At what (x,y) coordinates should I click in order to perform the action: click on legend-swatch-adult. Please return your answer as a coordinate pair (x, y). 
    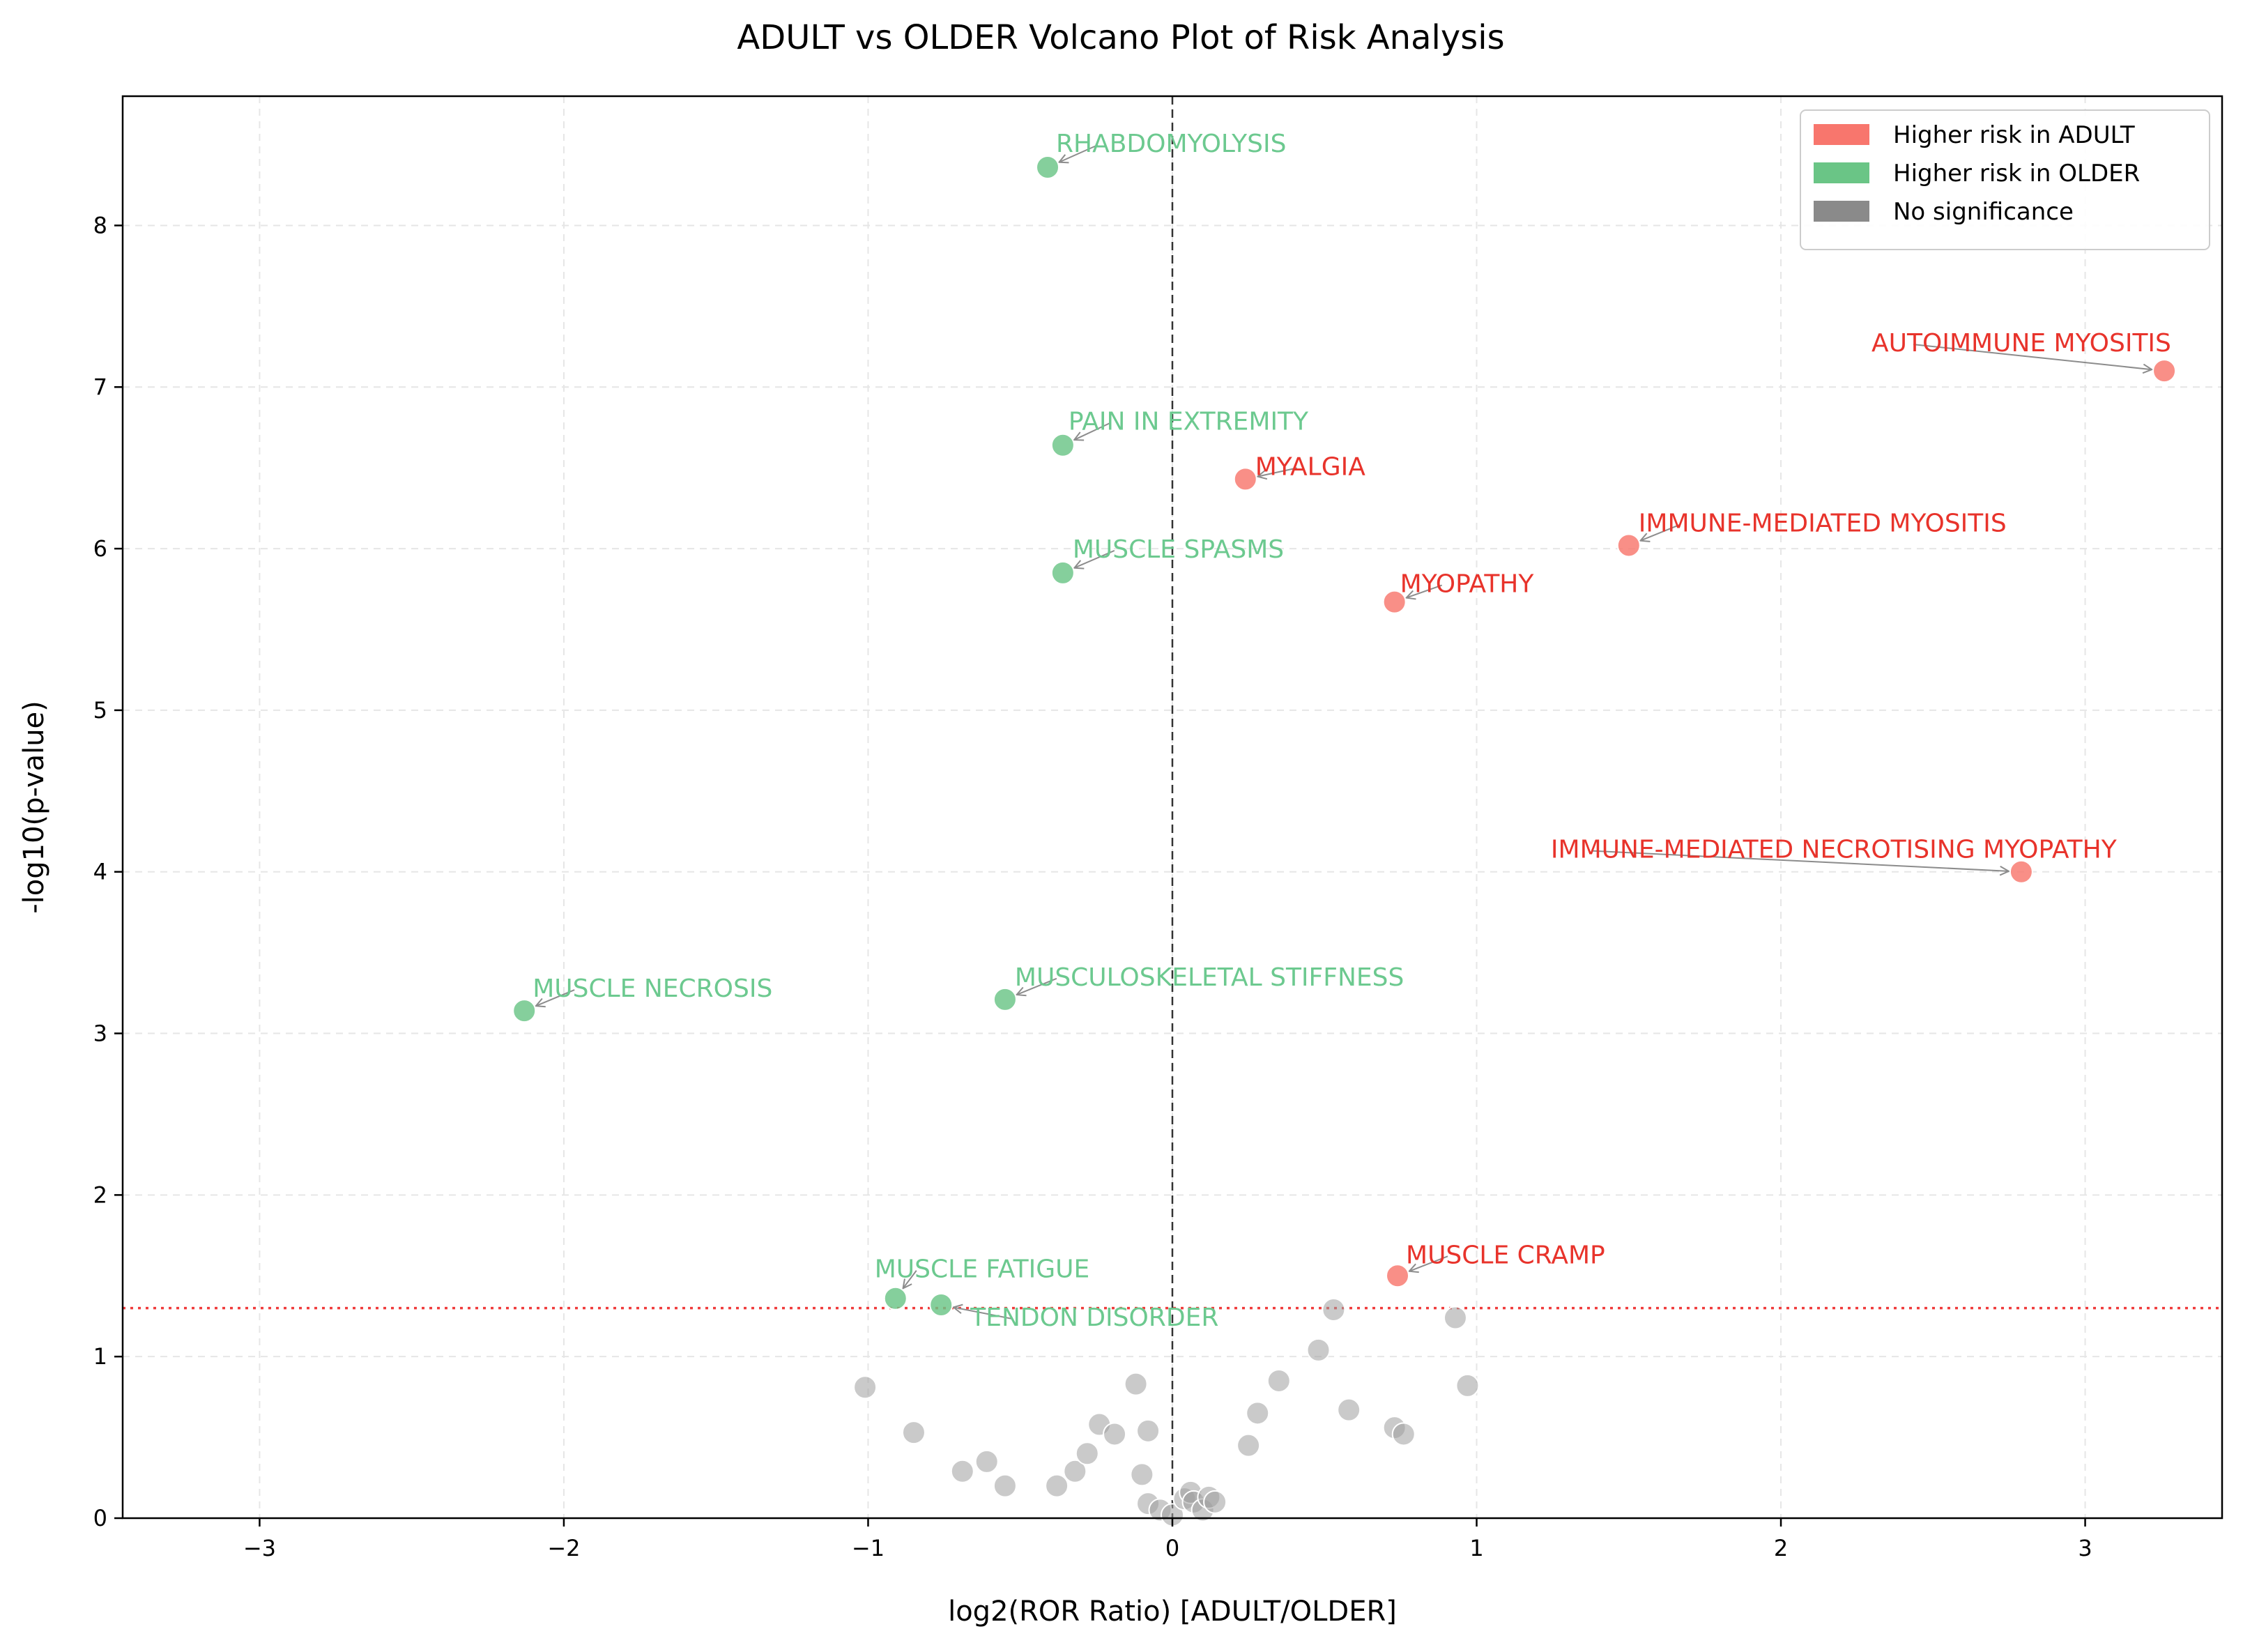
    Looking at the image, I should click on (1841, 134).